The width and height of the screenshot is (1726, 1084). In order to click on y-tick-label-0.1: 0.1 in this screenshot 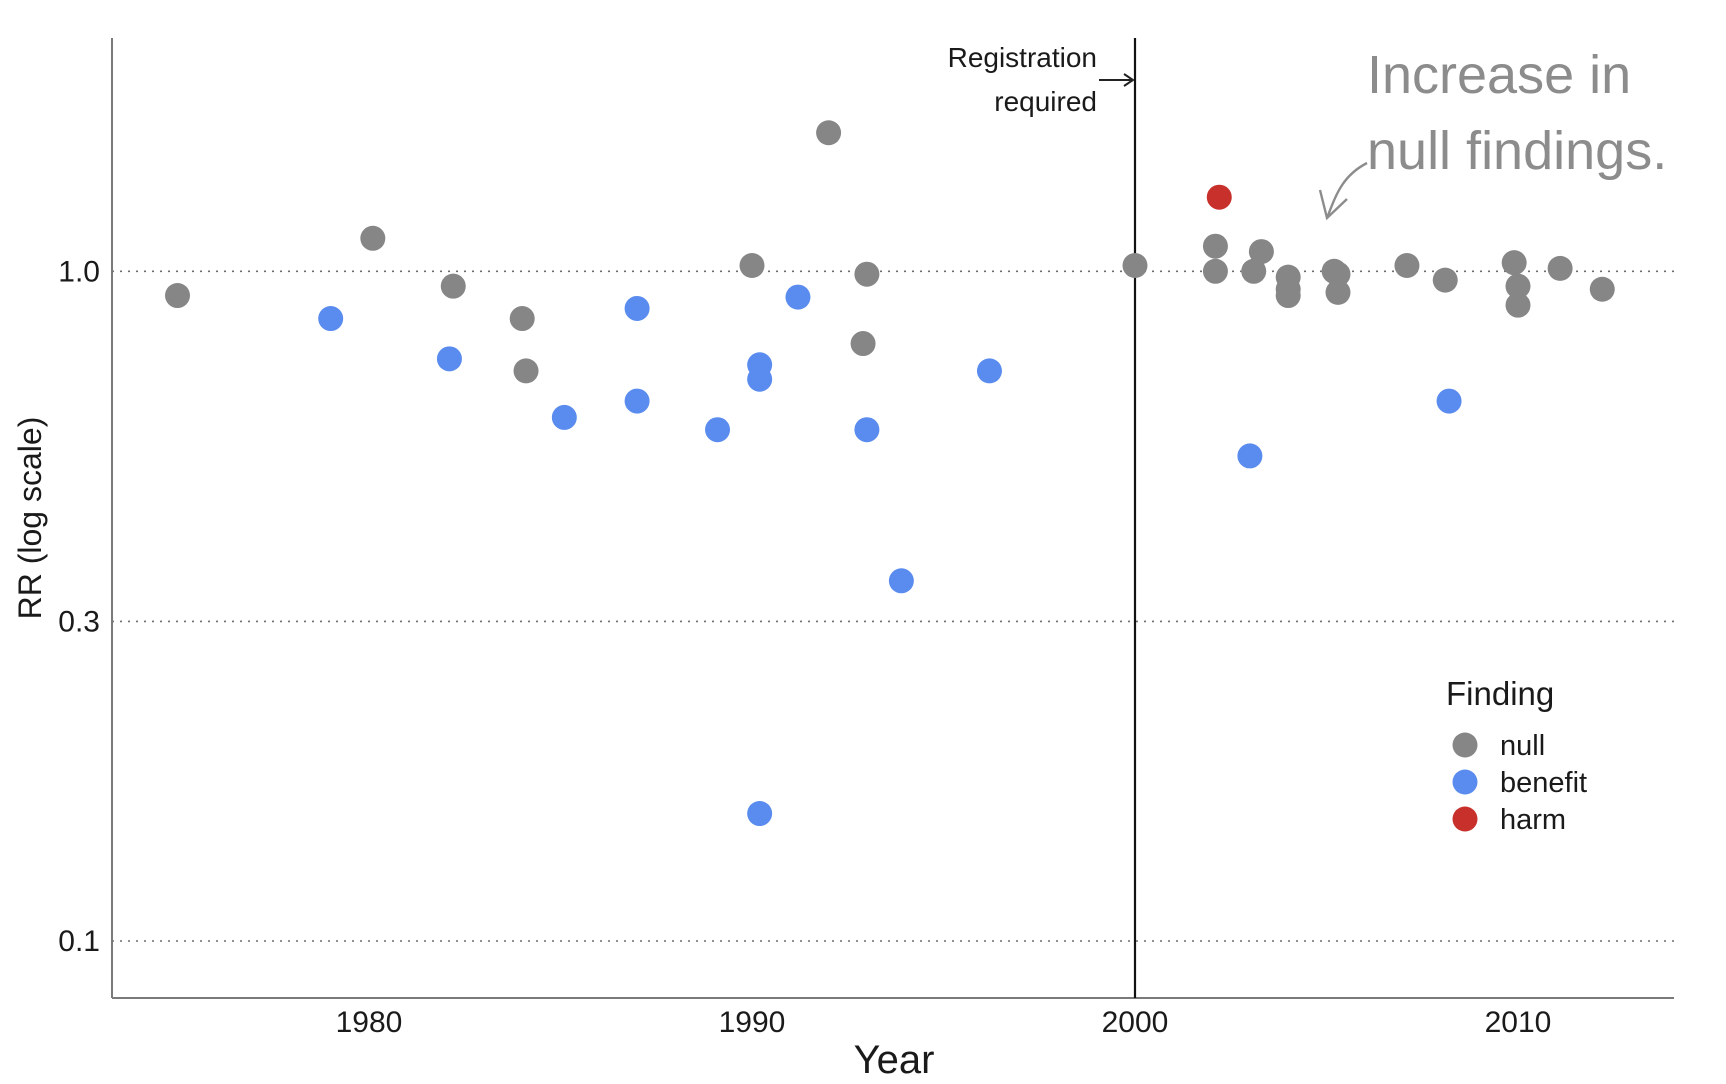, I will do `click(79, 941)`.